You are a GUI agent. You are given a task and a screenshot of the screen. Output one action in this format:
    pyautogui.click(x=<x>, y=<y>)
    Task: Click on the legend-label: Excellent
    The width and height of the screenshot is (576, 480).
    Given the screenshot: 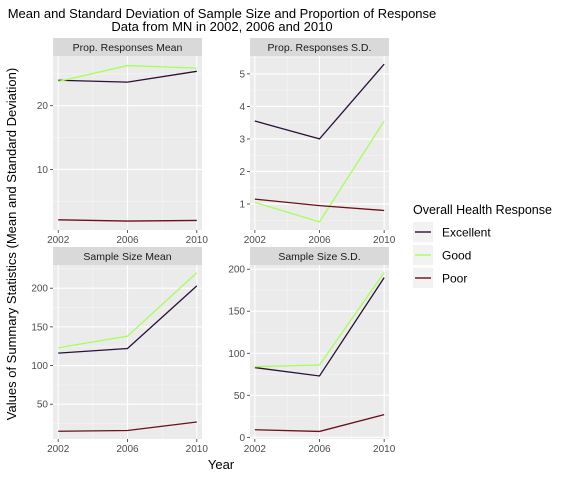 What is the action you would take?
    pyautogui.click(x=466, y=233)
    